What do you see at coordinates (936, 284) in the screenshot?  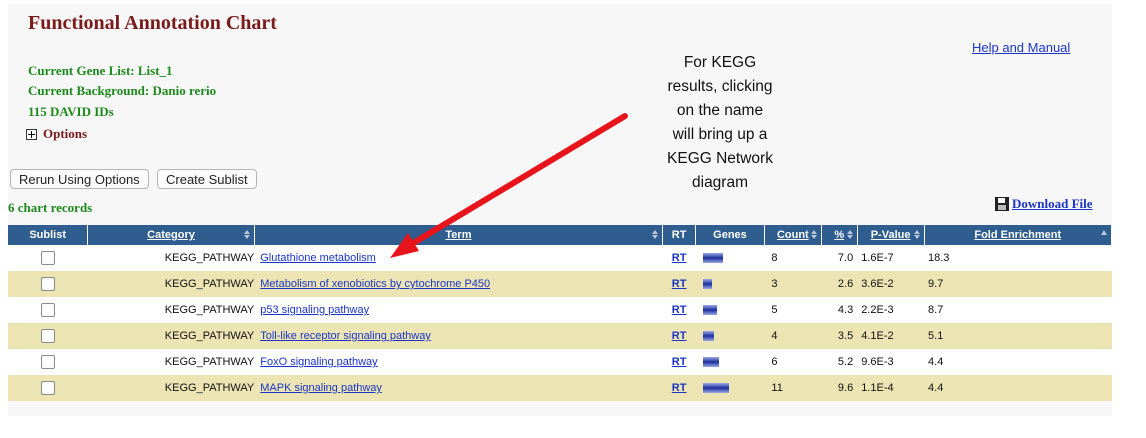 I see `fold-enrichment-cell: 9.7` at bounding box center [936, 284].